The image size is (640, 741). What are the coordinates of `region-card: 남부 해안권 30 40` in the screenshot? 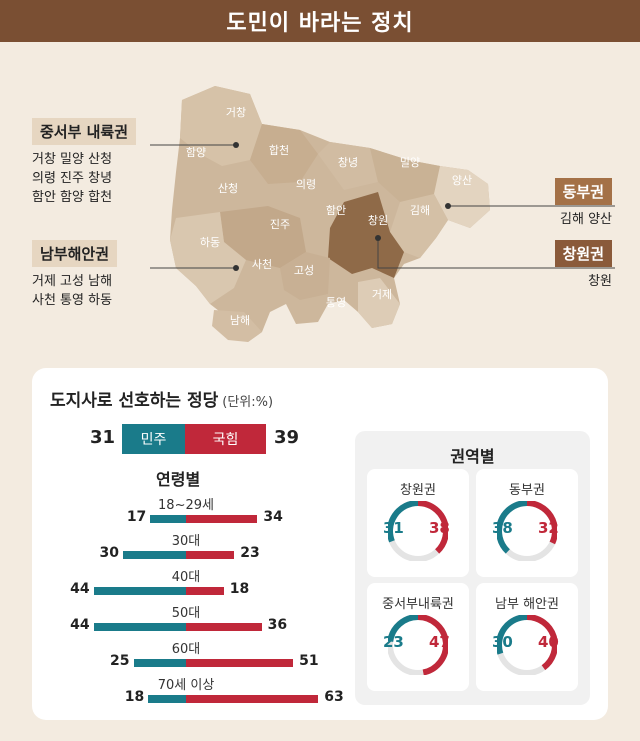 It's located at (527, 637).